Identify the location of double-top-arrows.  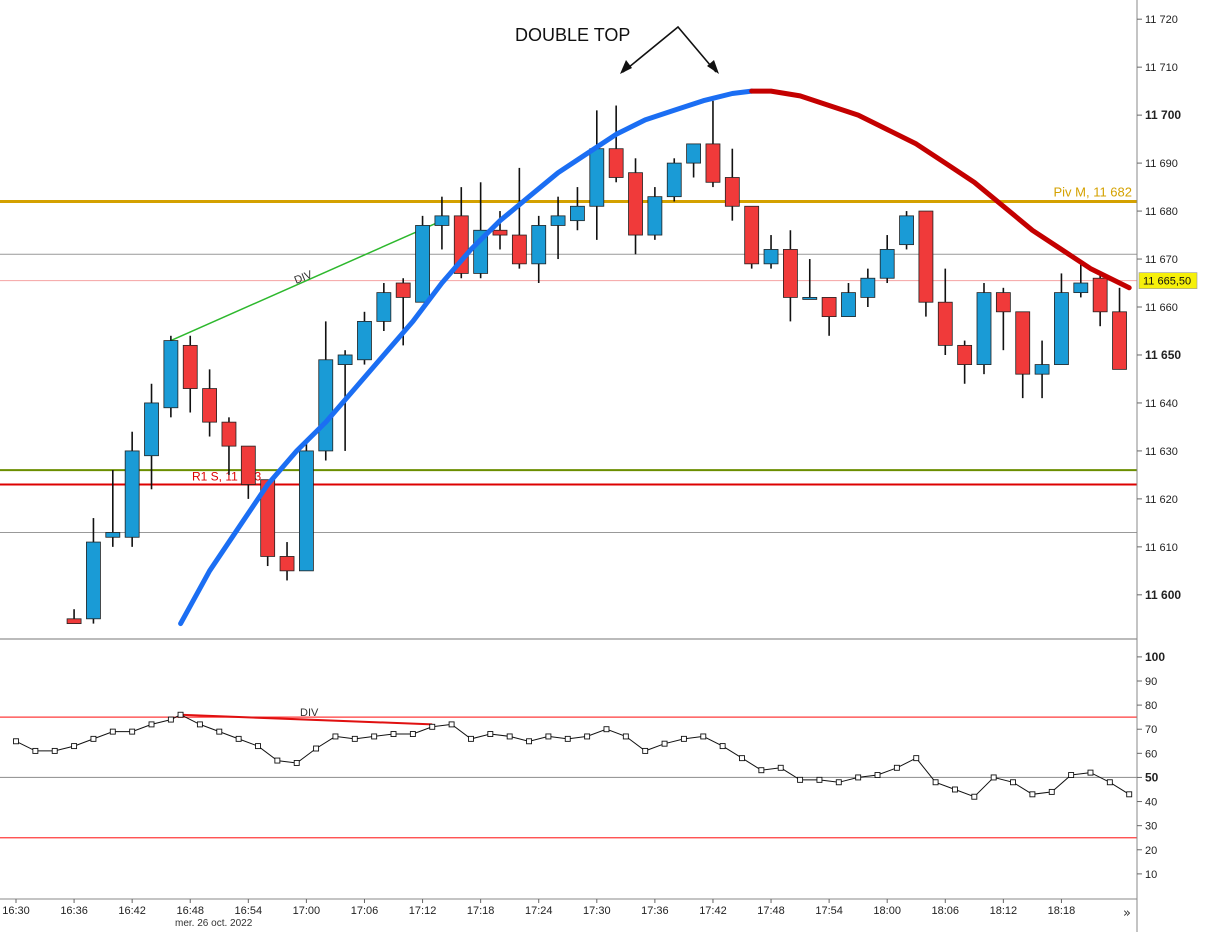
(669, 49).